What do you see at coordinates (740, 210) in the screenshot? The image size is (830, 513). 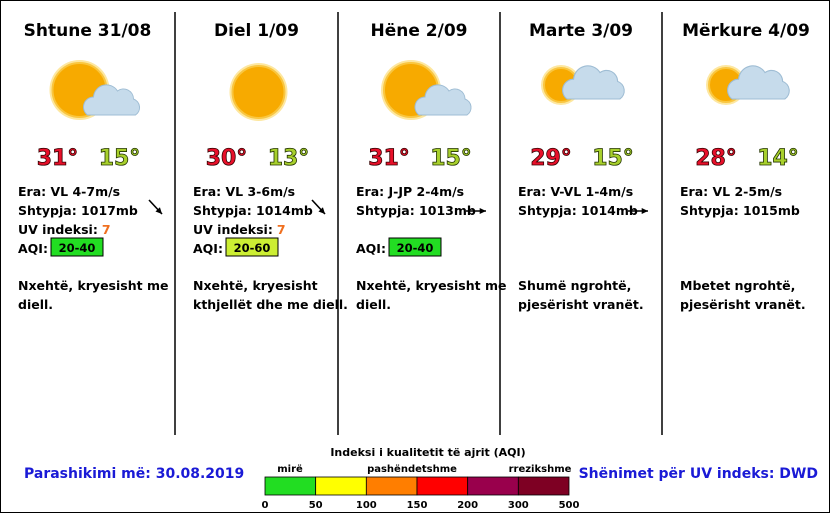 I see `pressure: Shtypja: 1015mb` at bounding box center [740, 210].